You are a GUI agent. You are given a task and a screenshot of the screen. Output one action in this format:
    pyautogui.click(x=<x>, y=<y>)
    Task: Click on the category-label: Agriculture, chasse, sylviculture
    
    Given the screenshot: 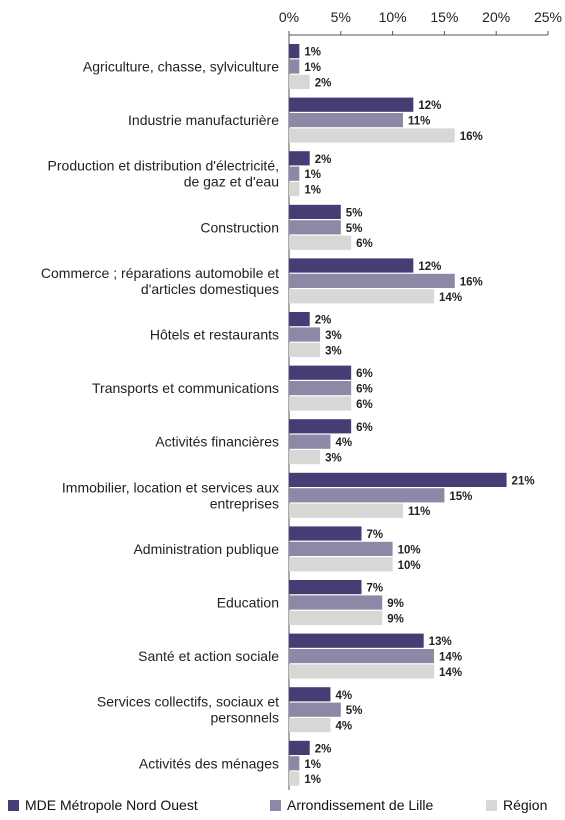 What is the action you would take?
    pyautogui.click(x=181, y=67)
    